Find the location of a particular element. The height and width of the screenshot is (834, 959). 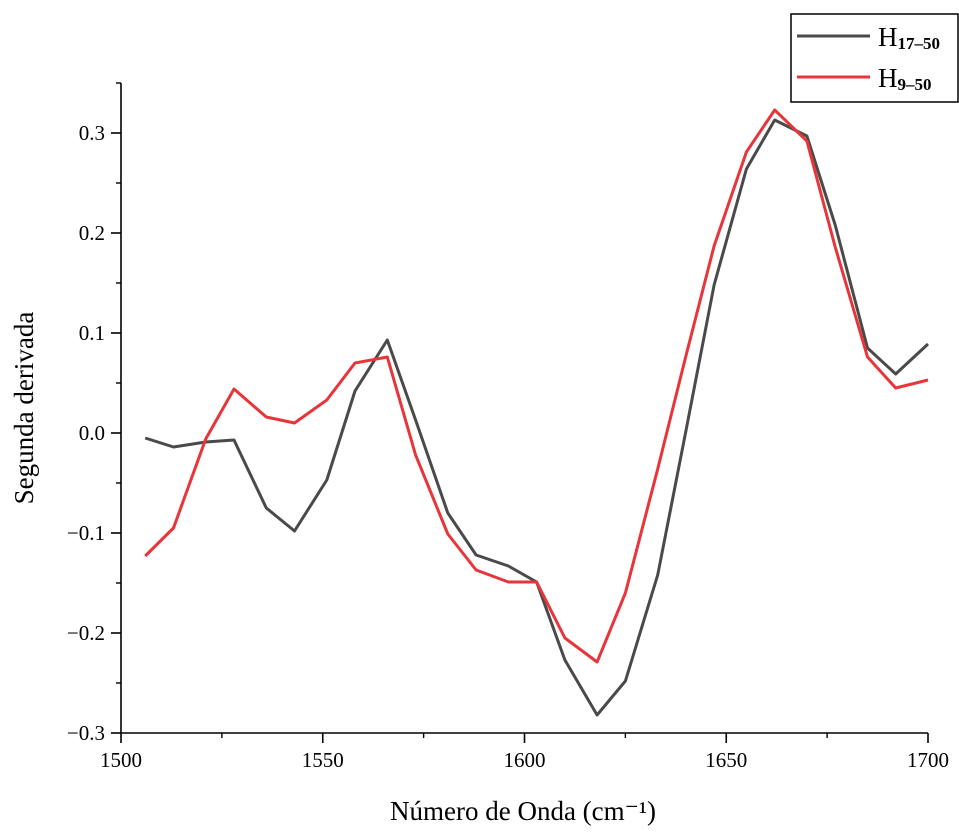

y-tick-label: 0.2 is located at coordinates (92, 233).